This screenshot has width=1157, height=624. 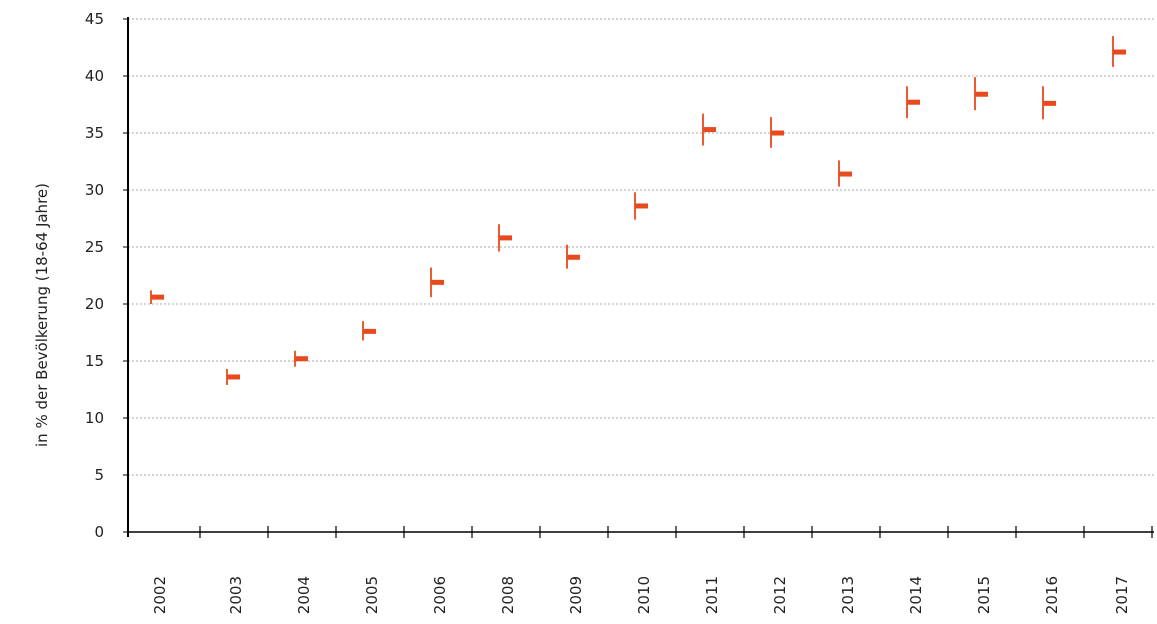 What do you see at coordinates (848, 595) in the screenshot?
I see `x-tick-label: 2013` at bounding box center [848, 595].